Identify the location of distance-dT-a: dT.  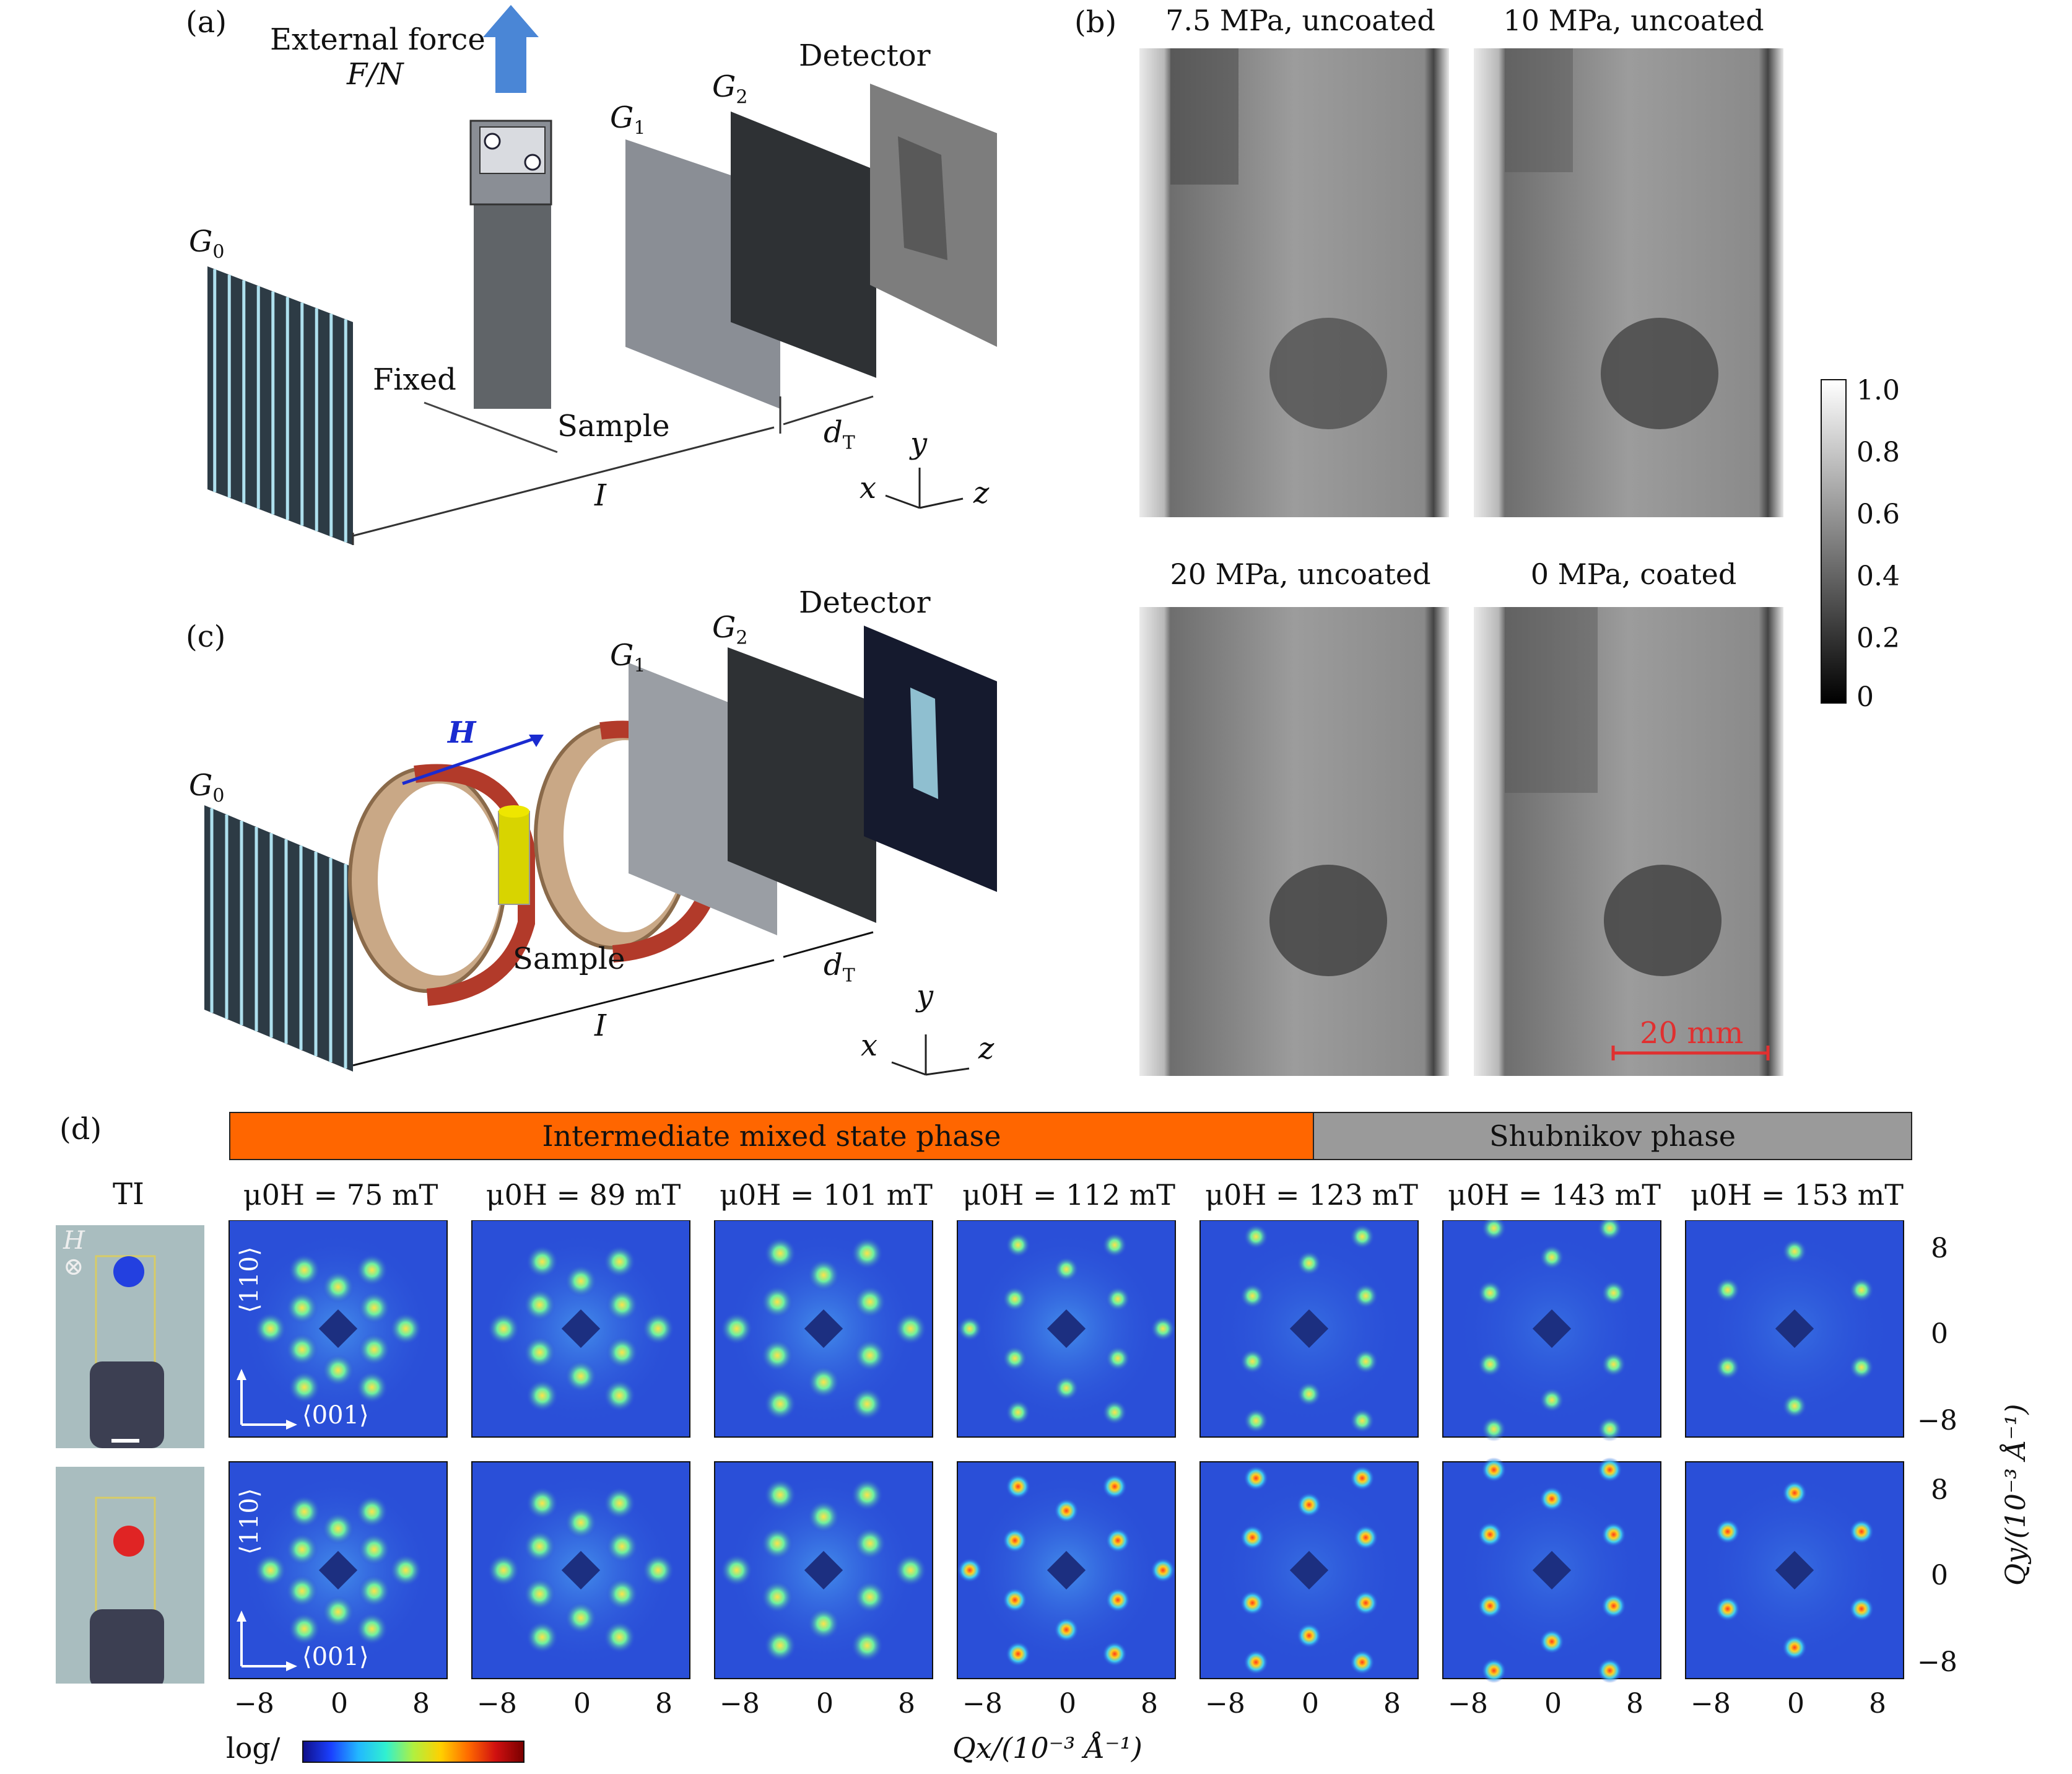
(839, 434).